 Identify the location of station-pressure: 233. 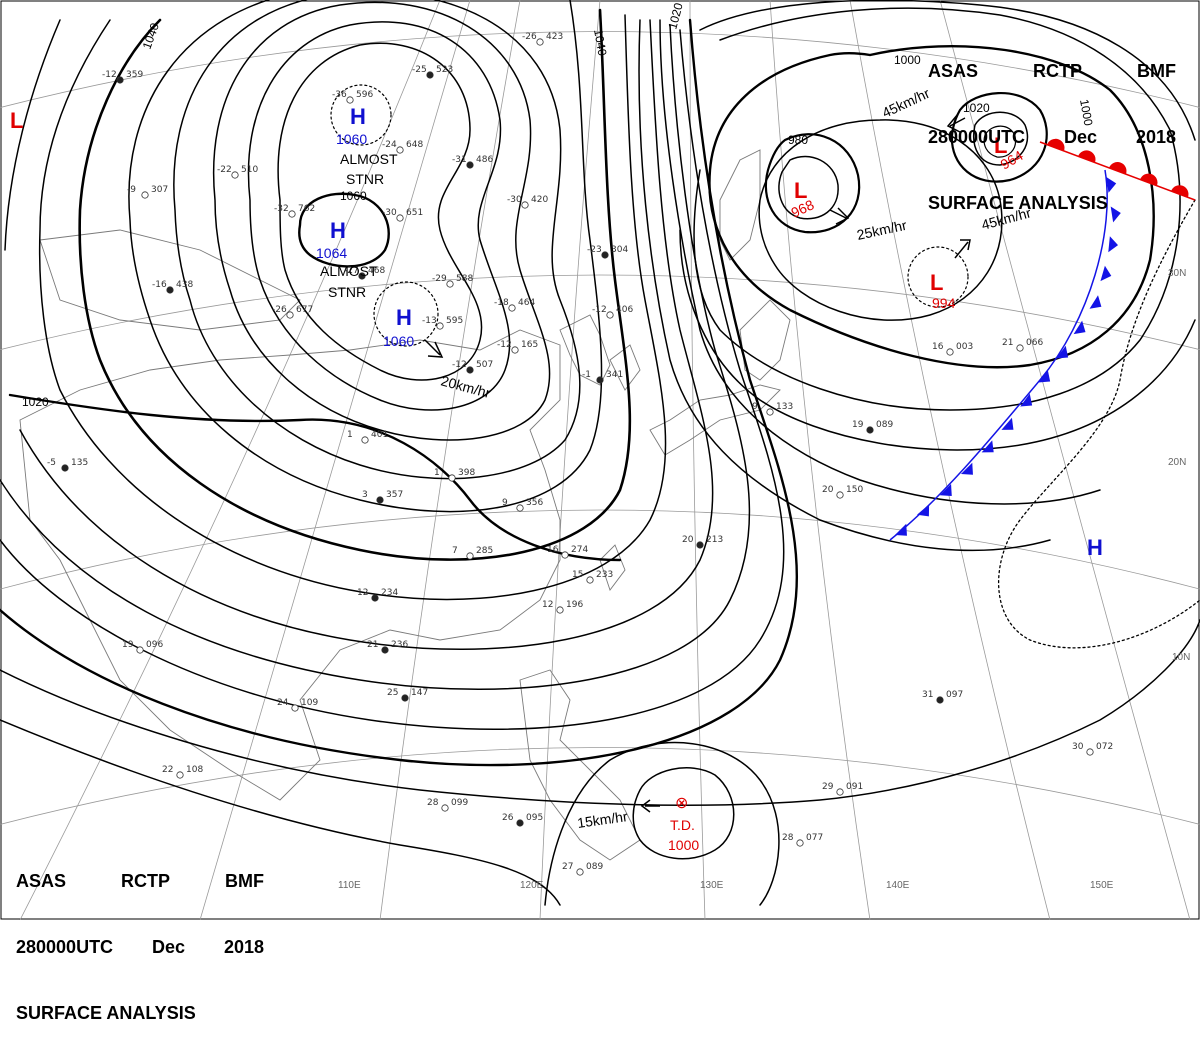
(604, 575).